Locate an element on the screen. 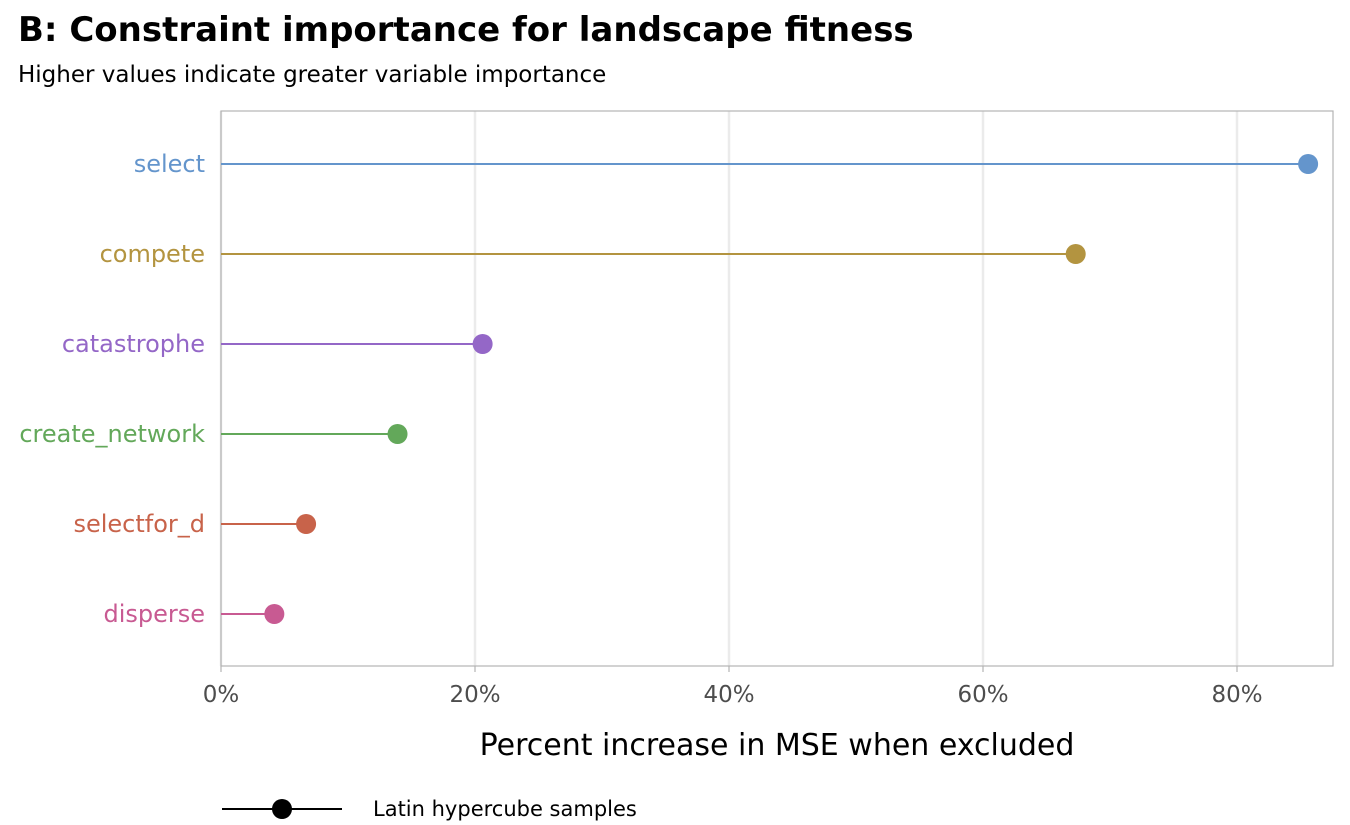  lollipop-point-catastrophe is located at coordinates (482, 344).